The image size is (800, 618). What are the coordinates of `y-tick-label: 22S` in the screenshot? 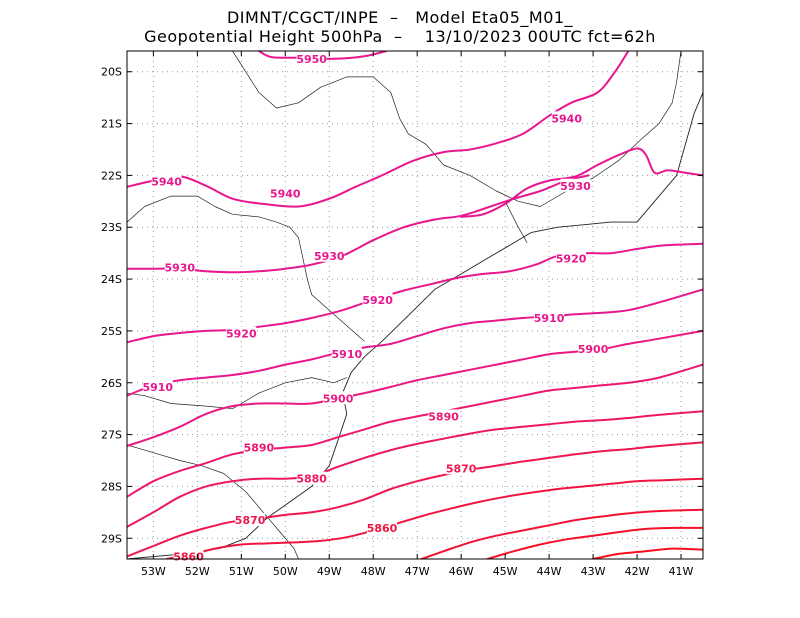 It's located at (111, 175).